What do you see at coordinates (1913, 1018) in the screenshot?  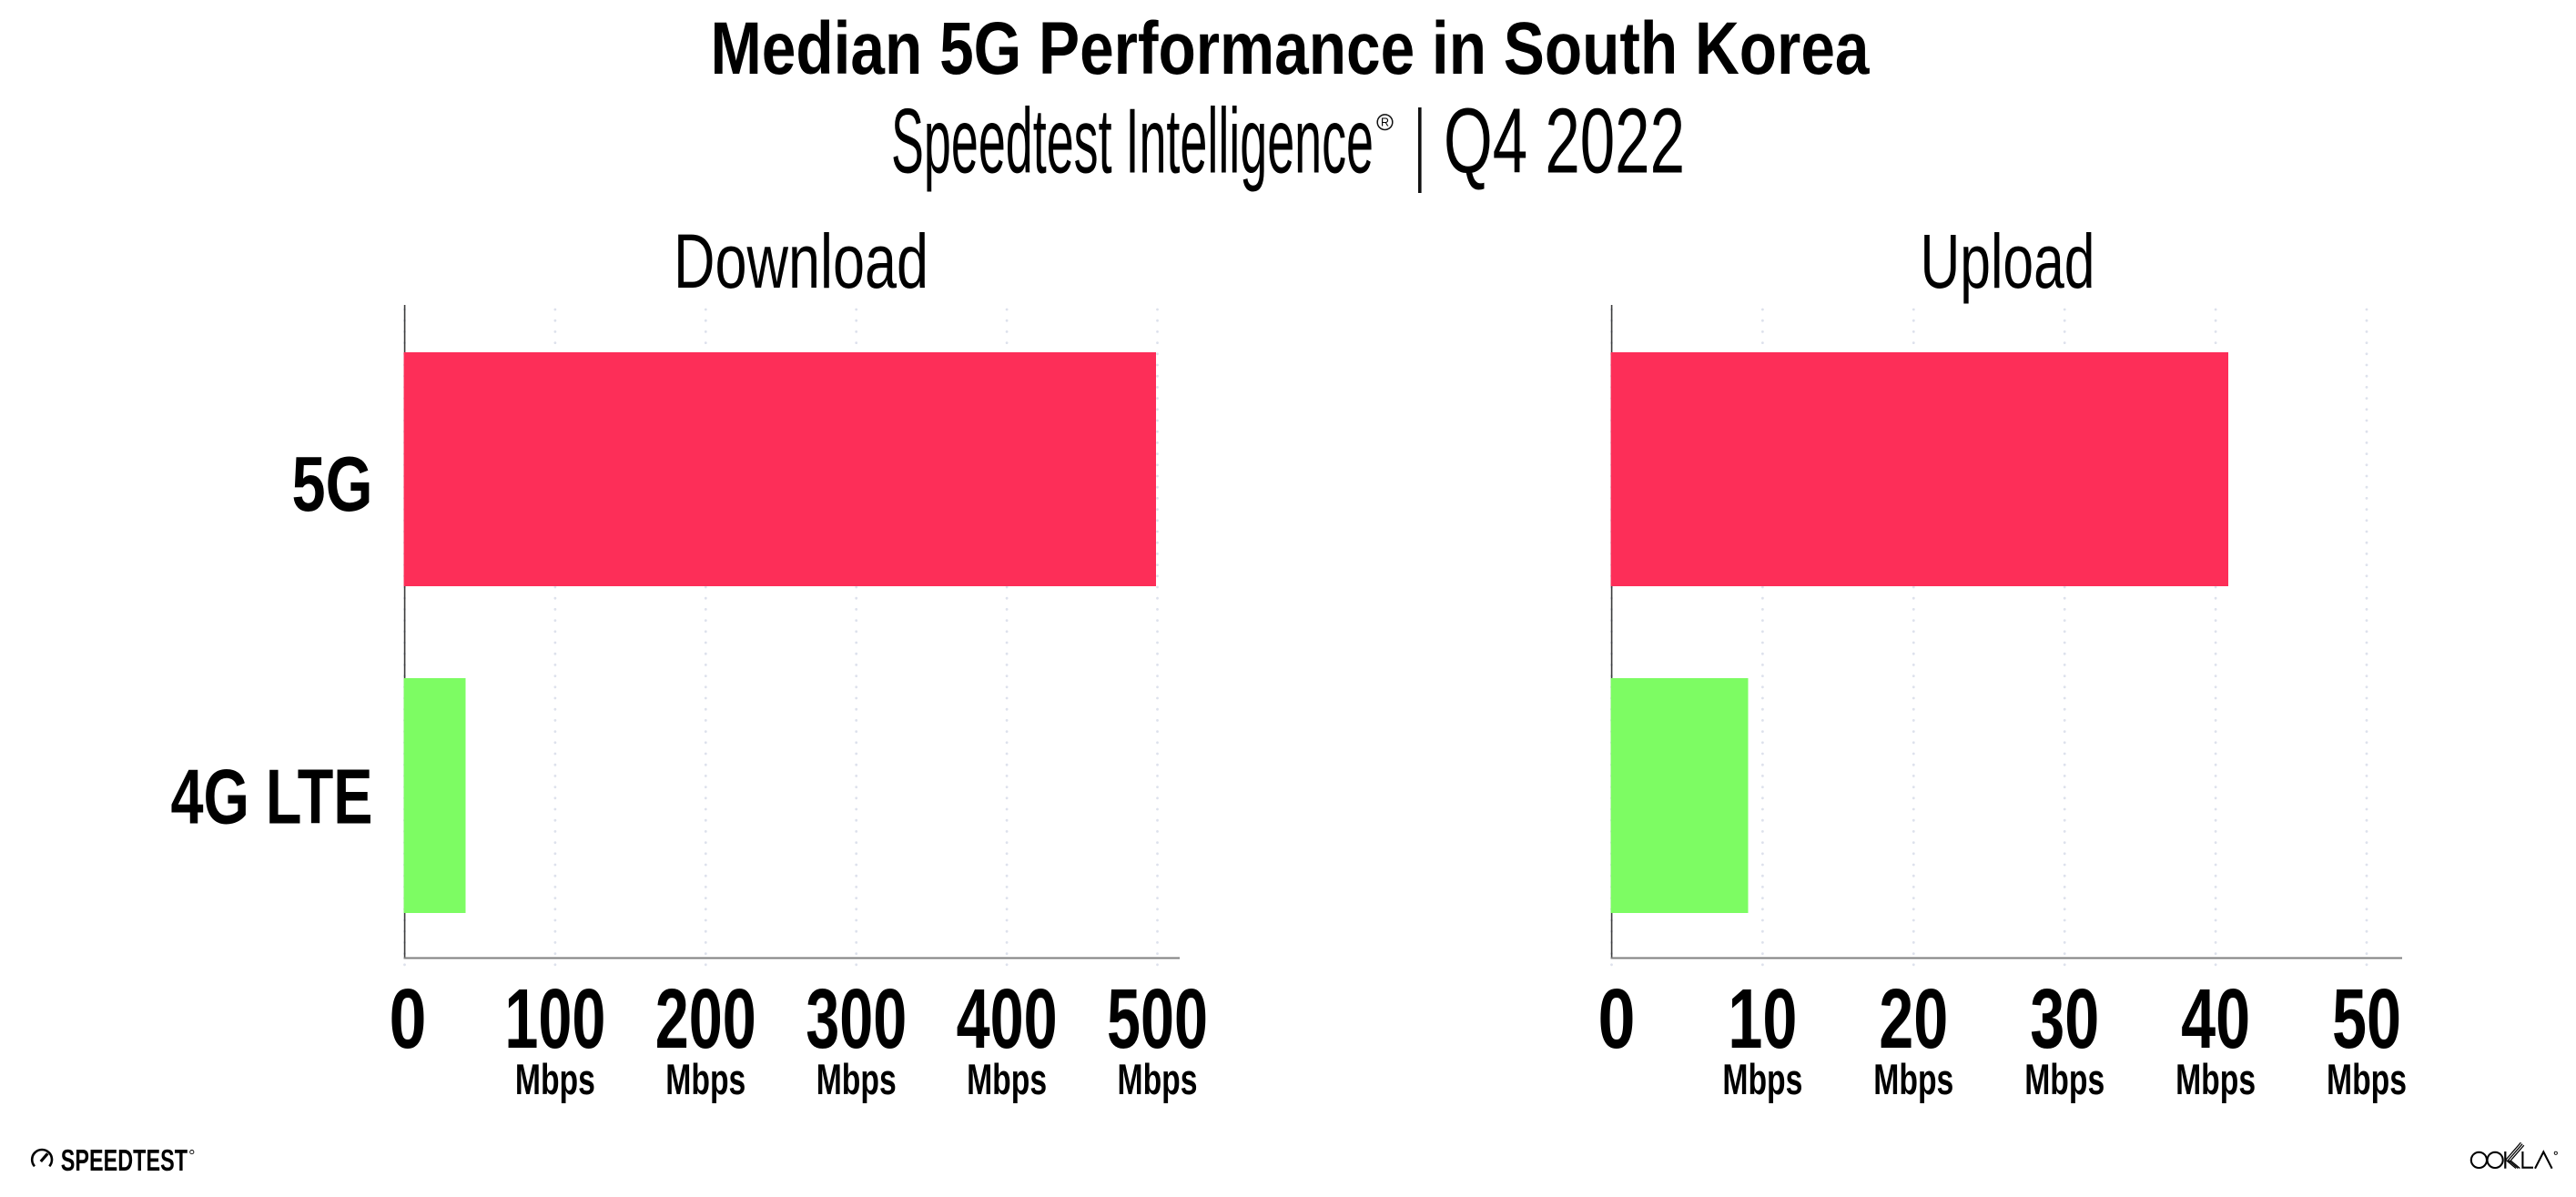 I see `svg-text: 20` at bounding box center [1913, 1018].